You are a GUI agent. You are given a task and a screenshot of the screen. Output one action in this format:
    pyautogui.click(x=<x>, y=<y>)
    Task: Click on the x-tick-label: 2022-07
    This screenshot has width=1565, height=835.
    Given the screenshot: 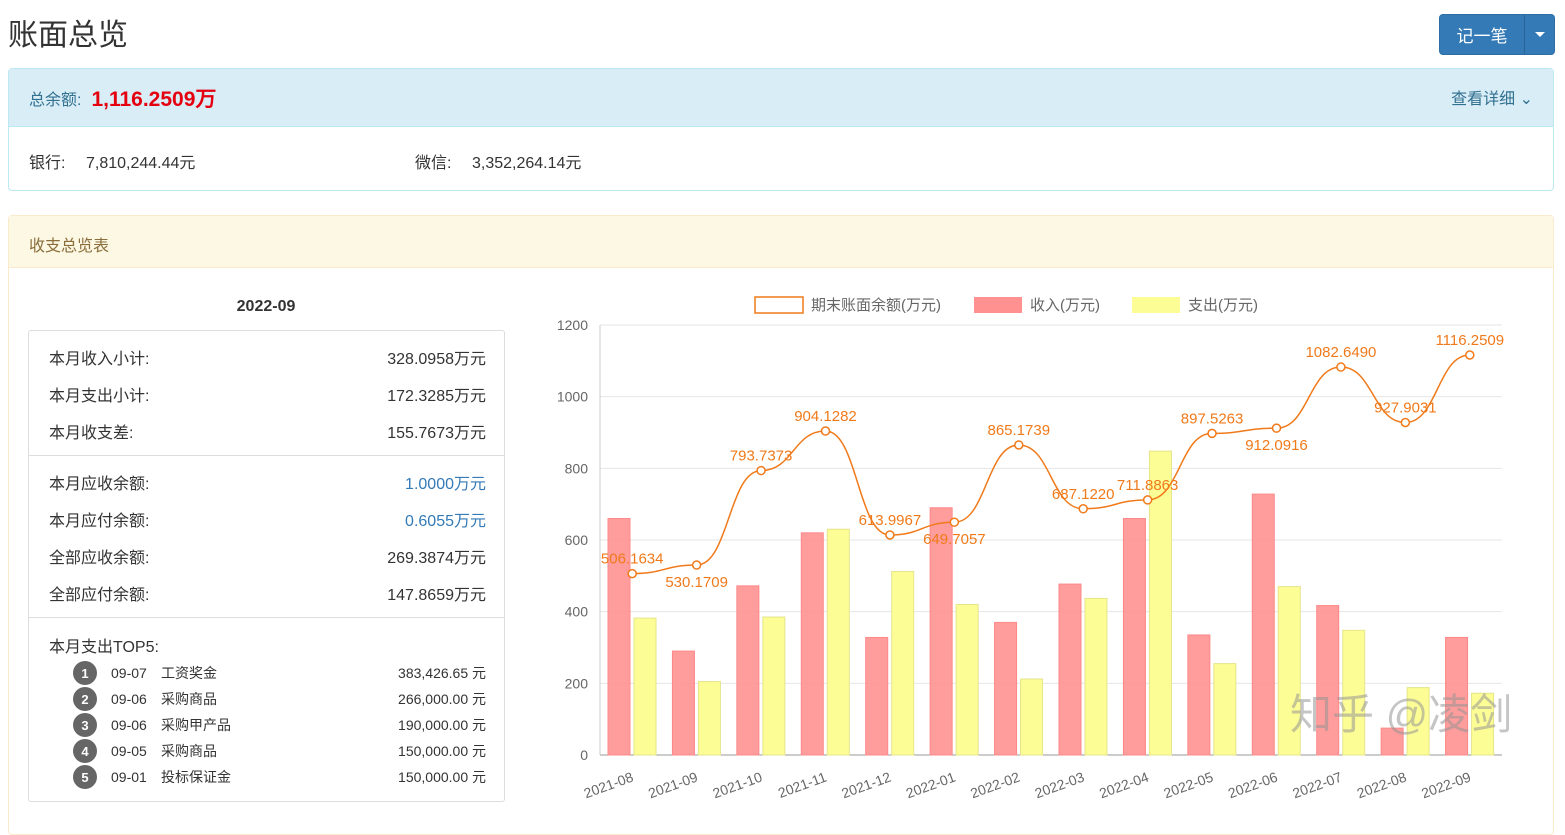 What is the action you would take?
    pyautogui.click(x=1317, y=785)
    